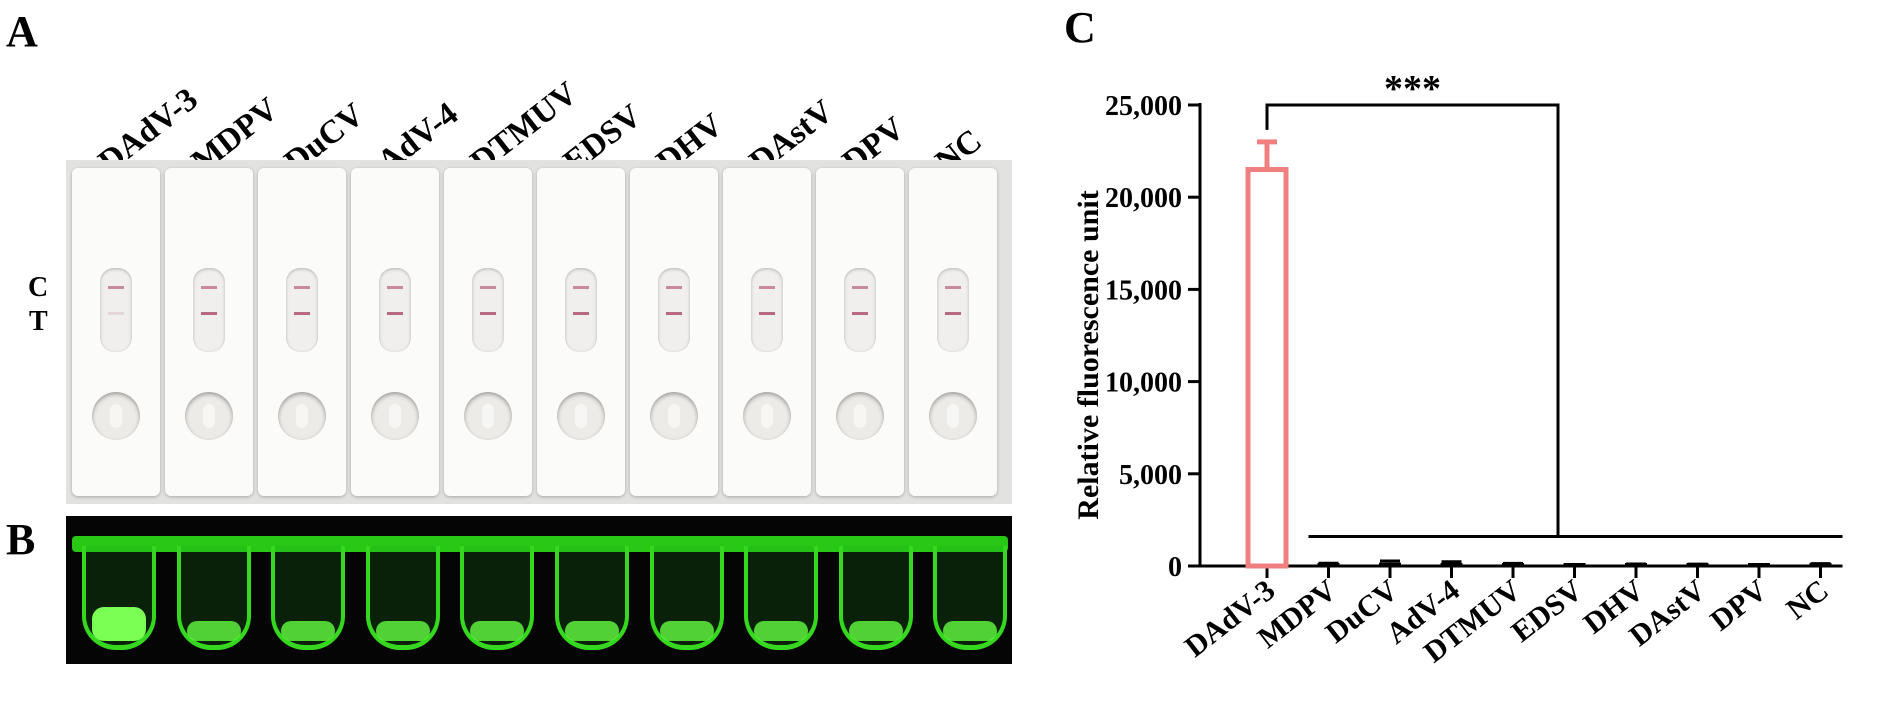  What do you see at coordinates (1143, 198) in the screenshot?
I see `y-tick-label: 20,000` at bounding box center [1143, 198].